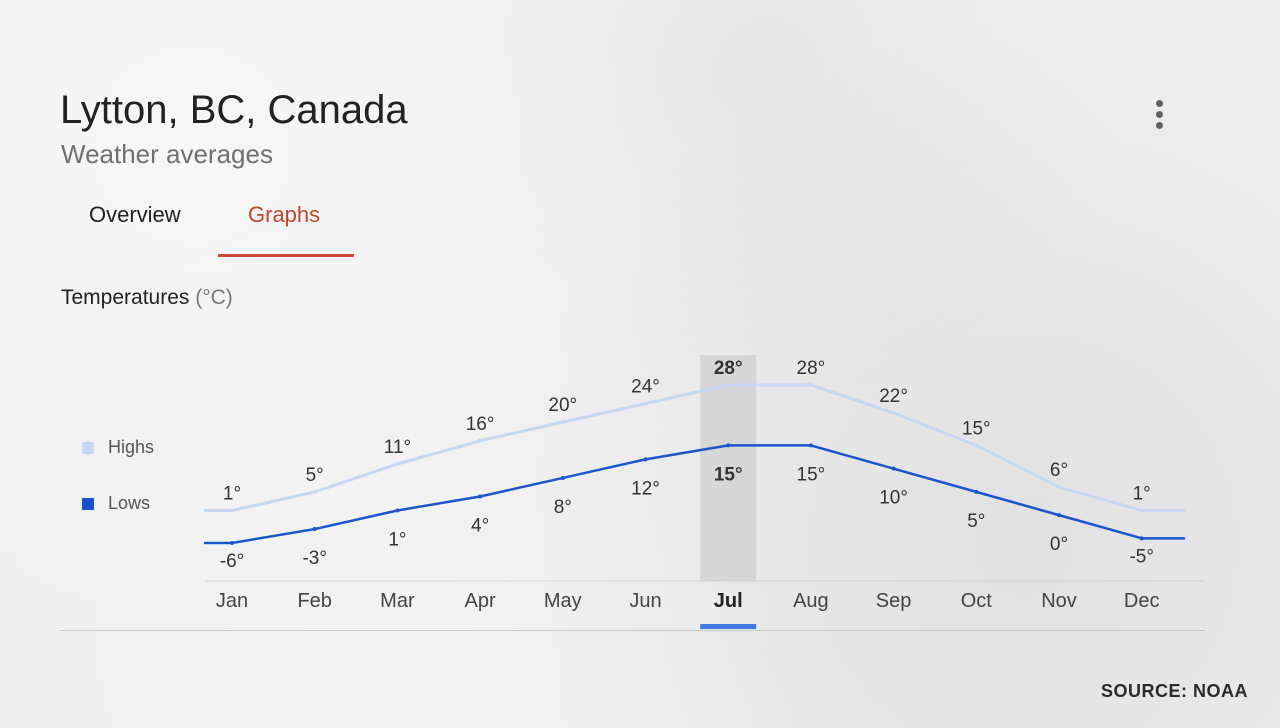  What do you see at coordinates (893, 396) in the screenshot?
I see `data-label-highs: 22°` at bounding box center [893, 396].